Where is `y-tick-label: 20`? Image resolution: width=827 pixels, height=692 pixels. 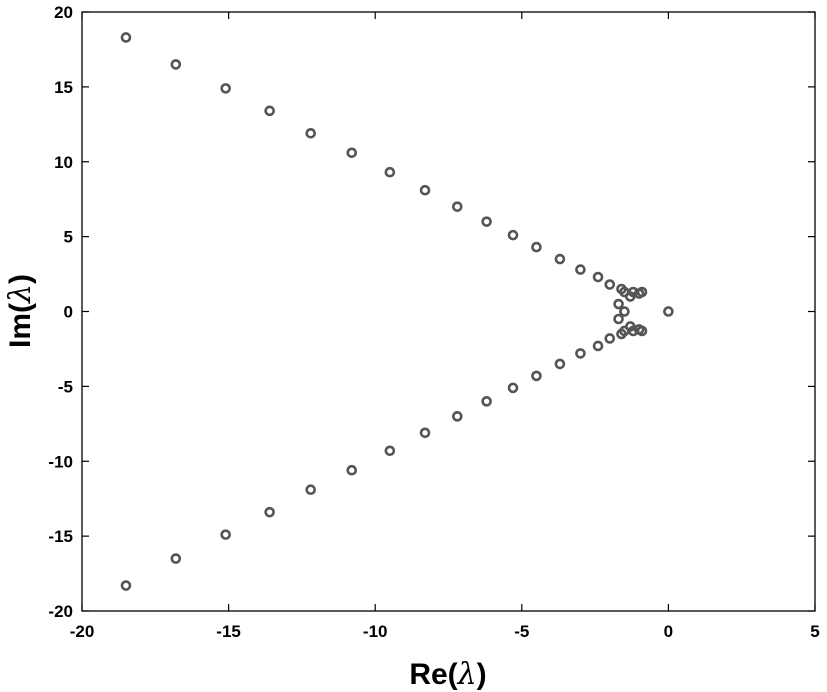 y-tick-label: 20 is located at coordinates (63, 12).